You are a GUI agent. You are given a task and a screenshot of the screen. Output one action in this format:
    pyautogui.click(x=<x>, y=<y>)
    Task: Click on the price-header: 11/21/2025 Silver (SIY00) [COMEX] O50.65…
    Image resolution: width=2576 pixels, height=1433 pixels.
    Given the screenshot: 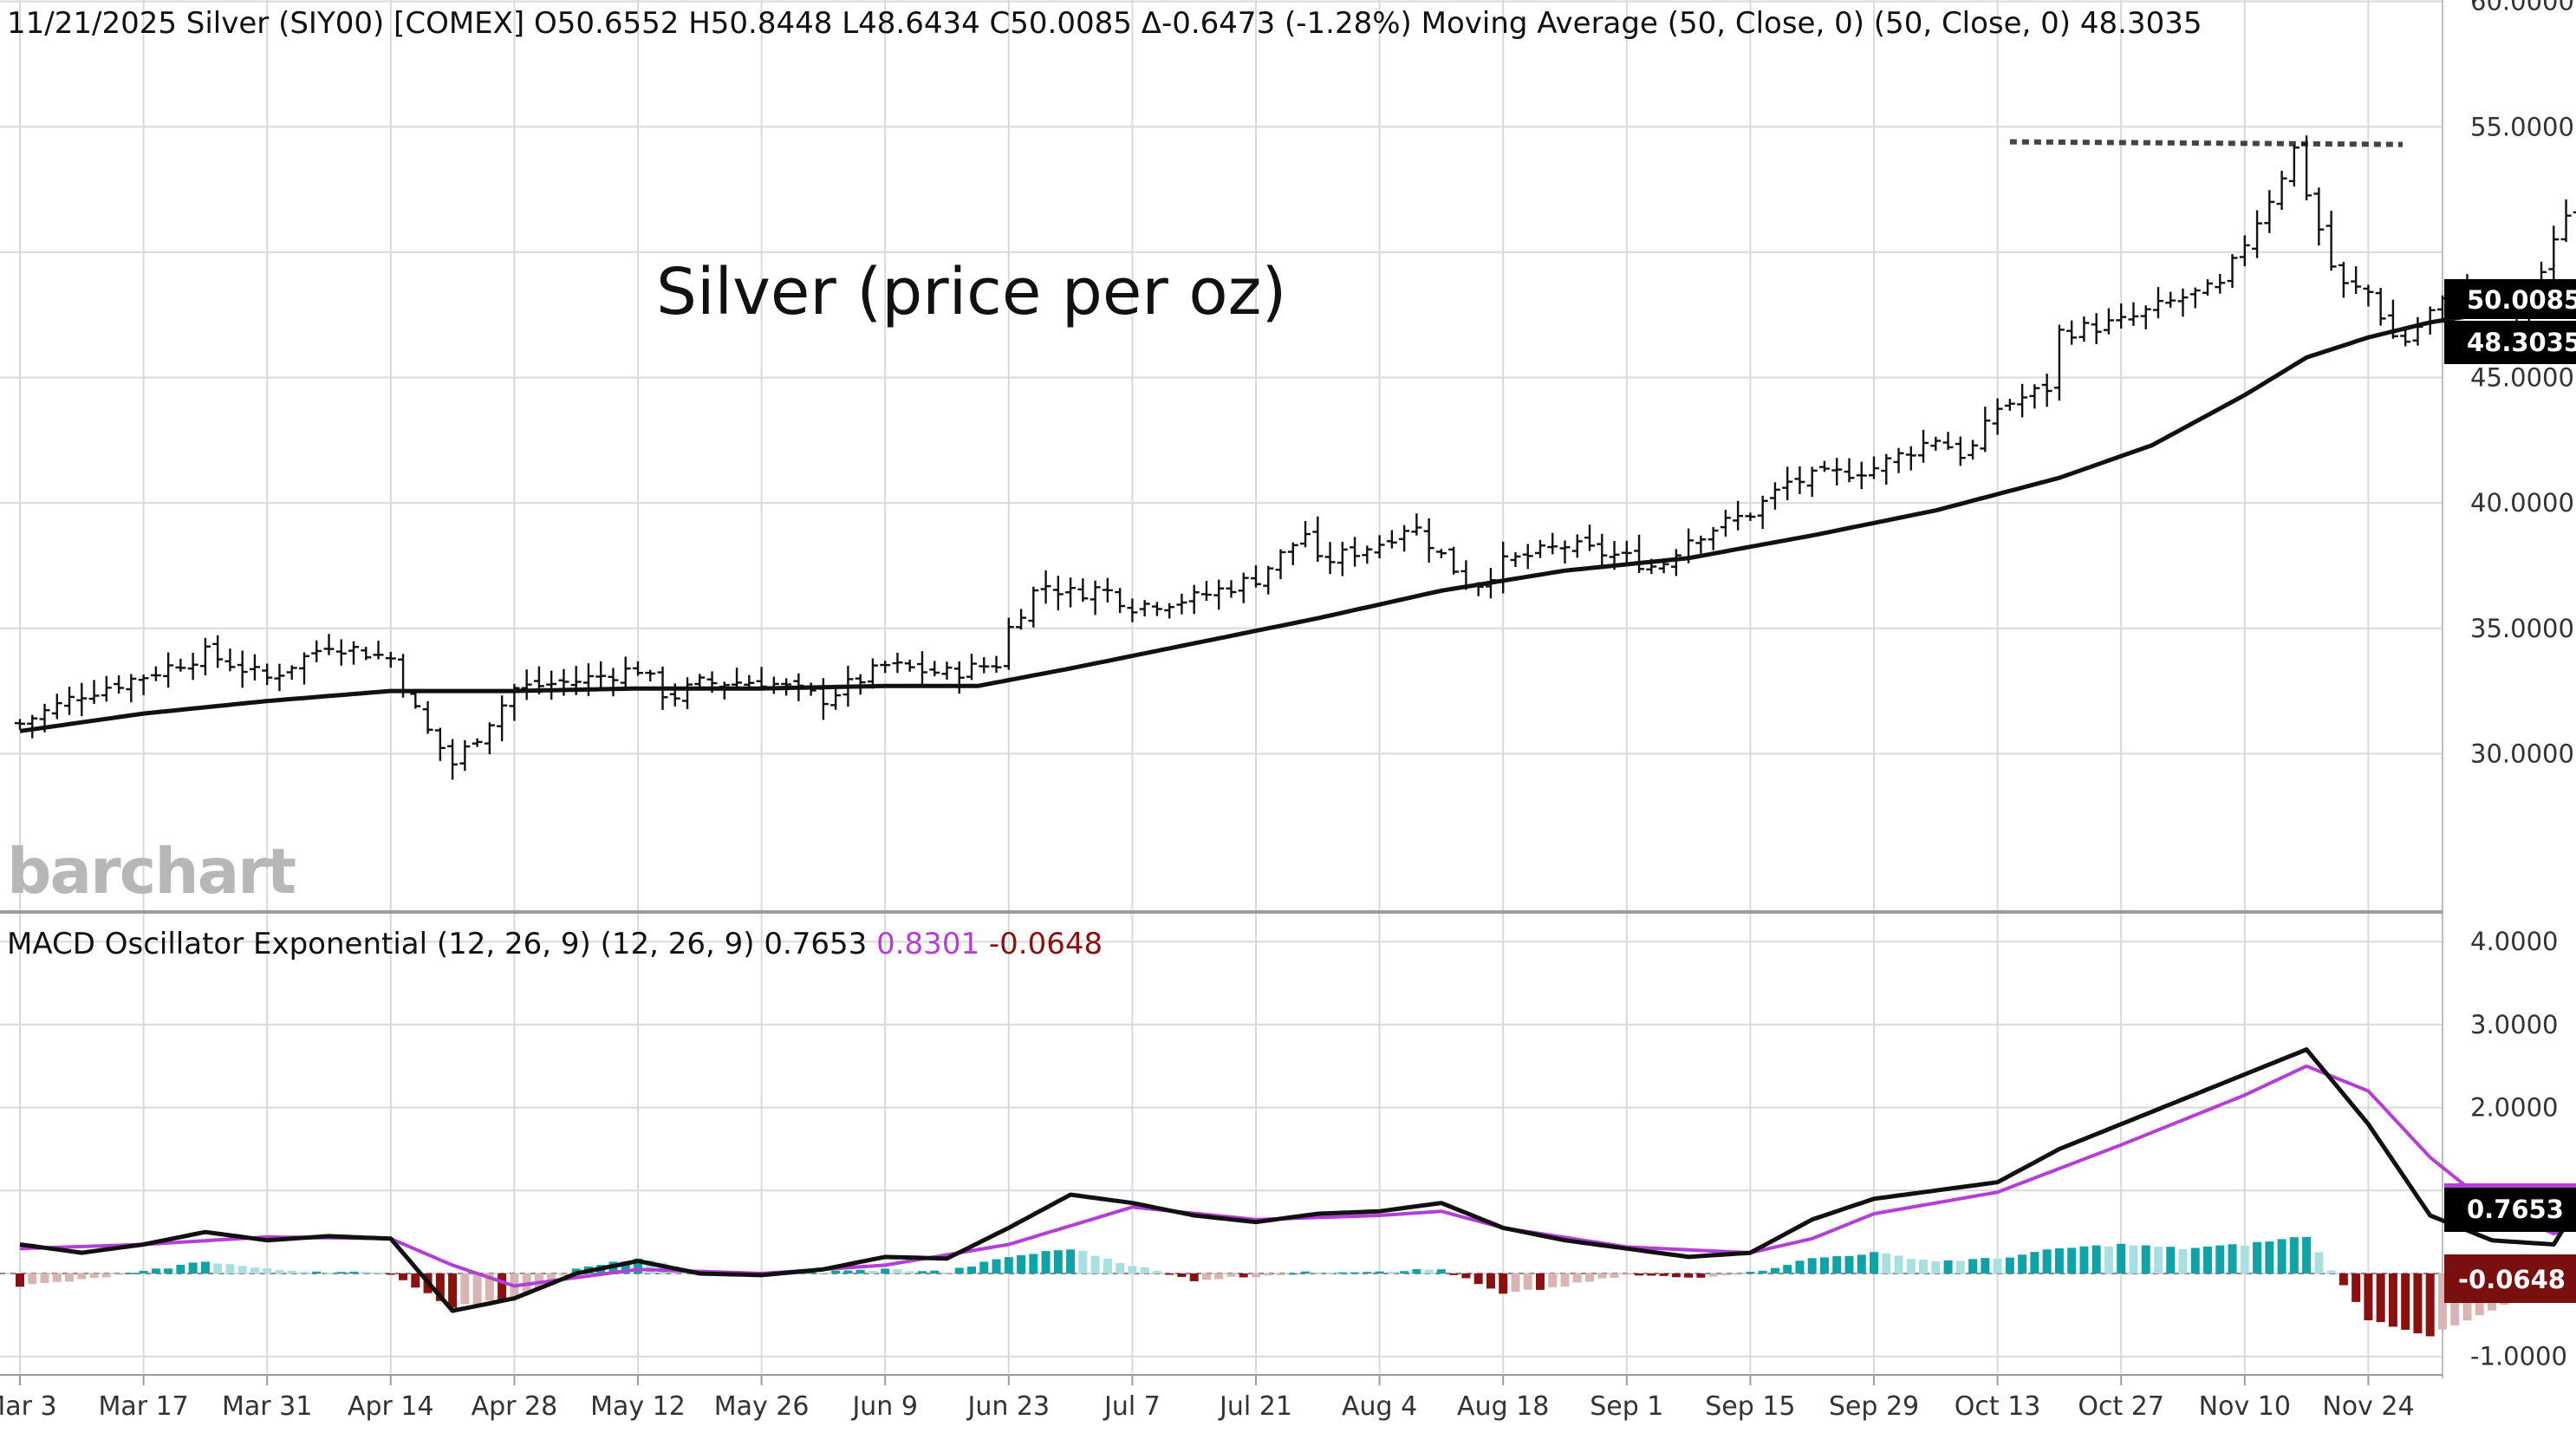 What is the action you would take?
    pyautogui.click(x=1104, y=23)
    